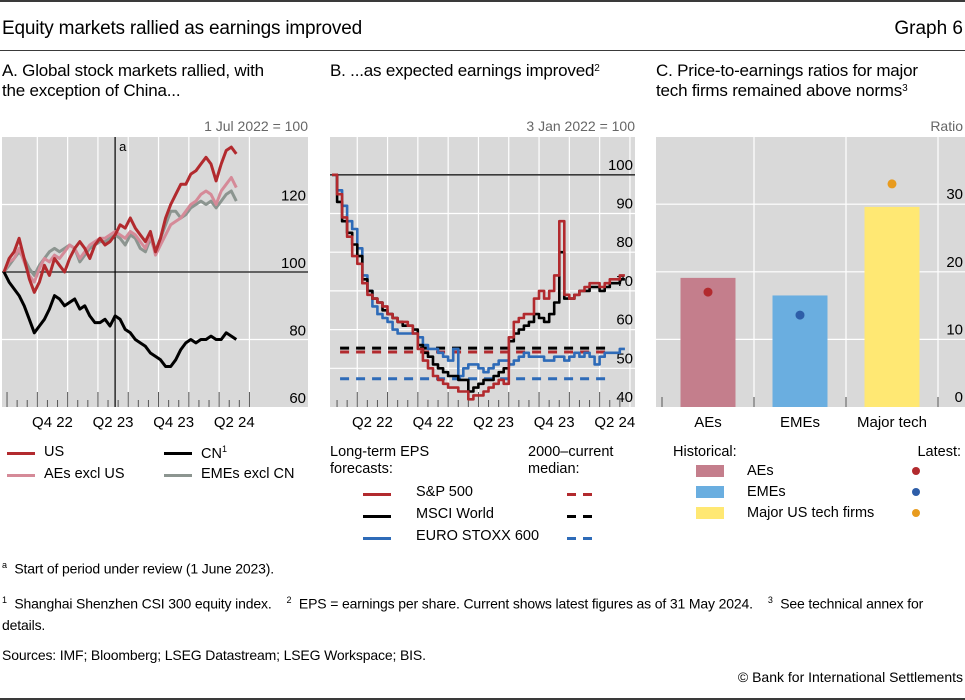 This screenshot has width=965, height=700. I want to click on legend-label-msci-world: MSCI World, so click(455, 514).